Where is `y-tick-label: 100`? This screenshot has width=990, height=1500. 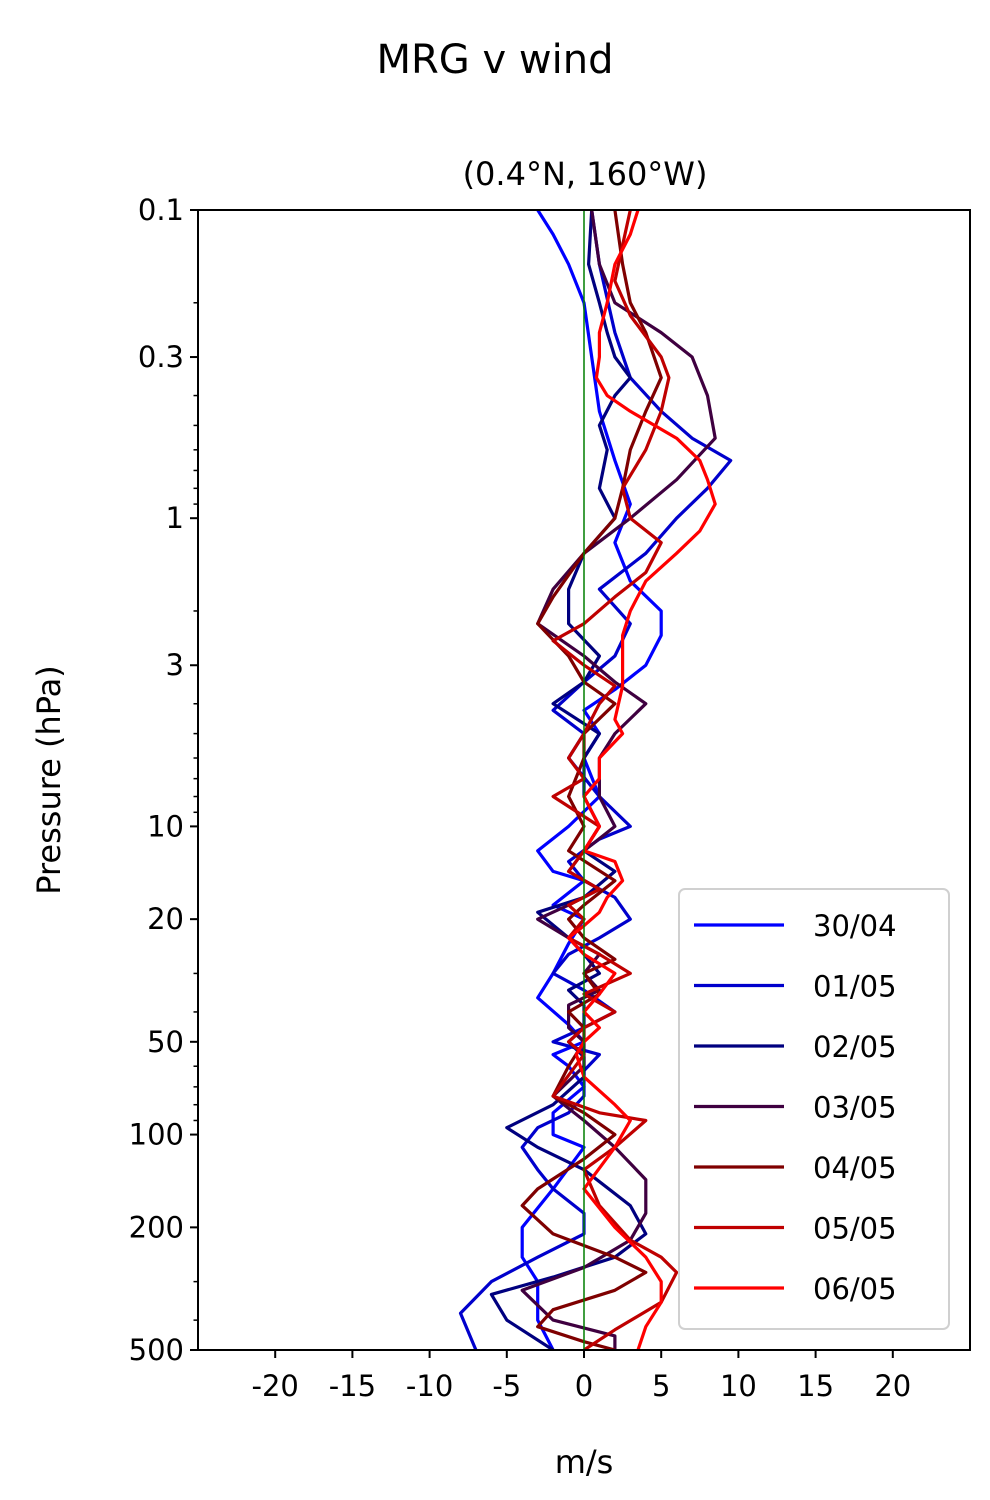
y-tick-label: 100 is located at coordinates (156, 1135).